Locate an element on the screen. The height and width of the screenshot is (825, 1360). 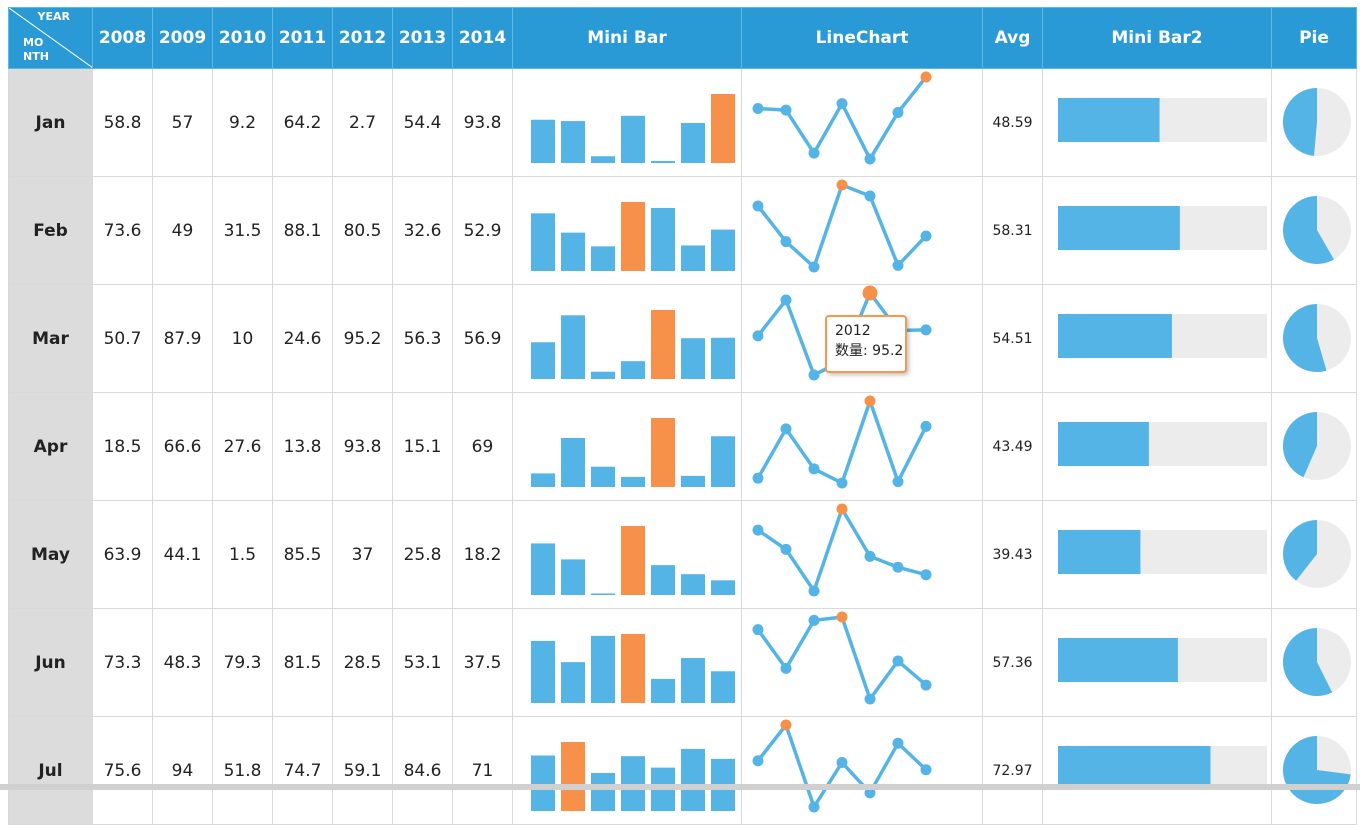
horizontal-scrollbar is located at coordinates (680, 787).